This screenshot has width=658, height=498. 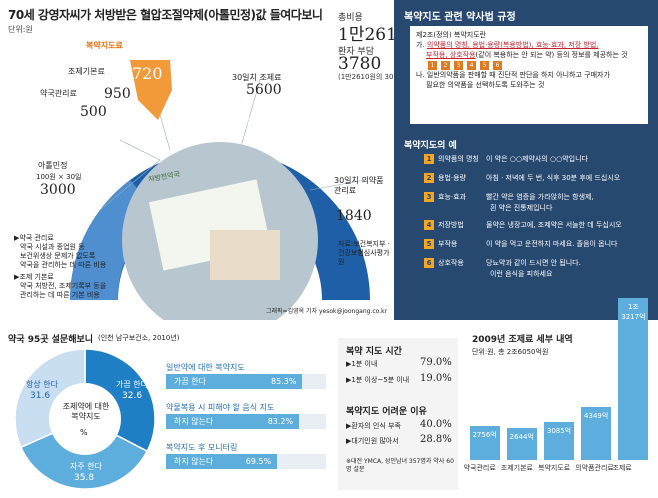 What do you see at coordinates (429, 178) in the screenshot?
I see `example-badge: 2` at bounding box center [429, 178].